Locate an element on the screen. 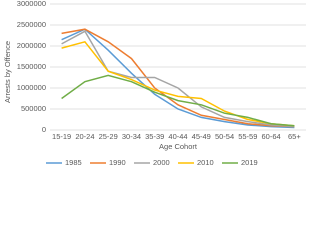 The height and width of the screenshot is (240, 320). x-tick-label: 60-64 is located at coordinates (270, 136).